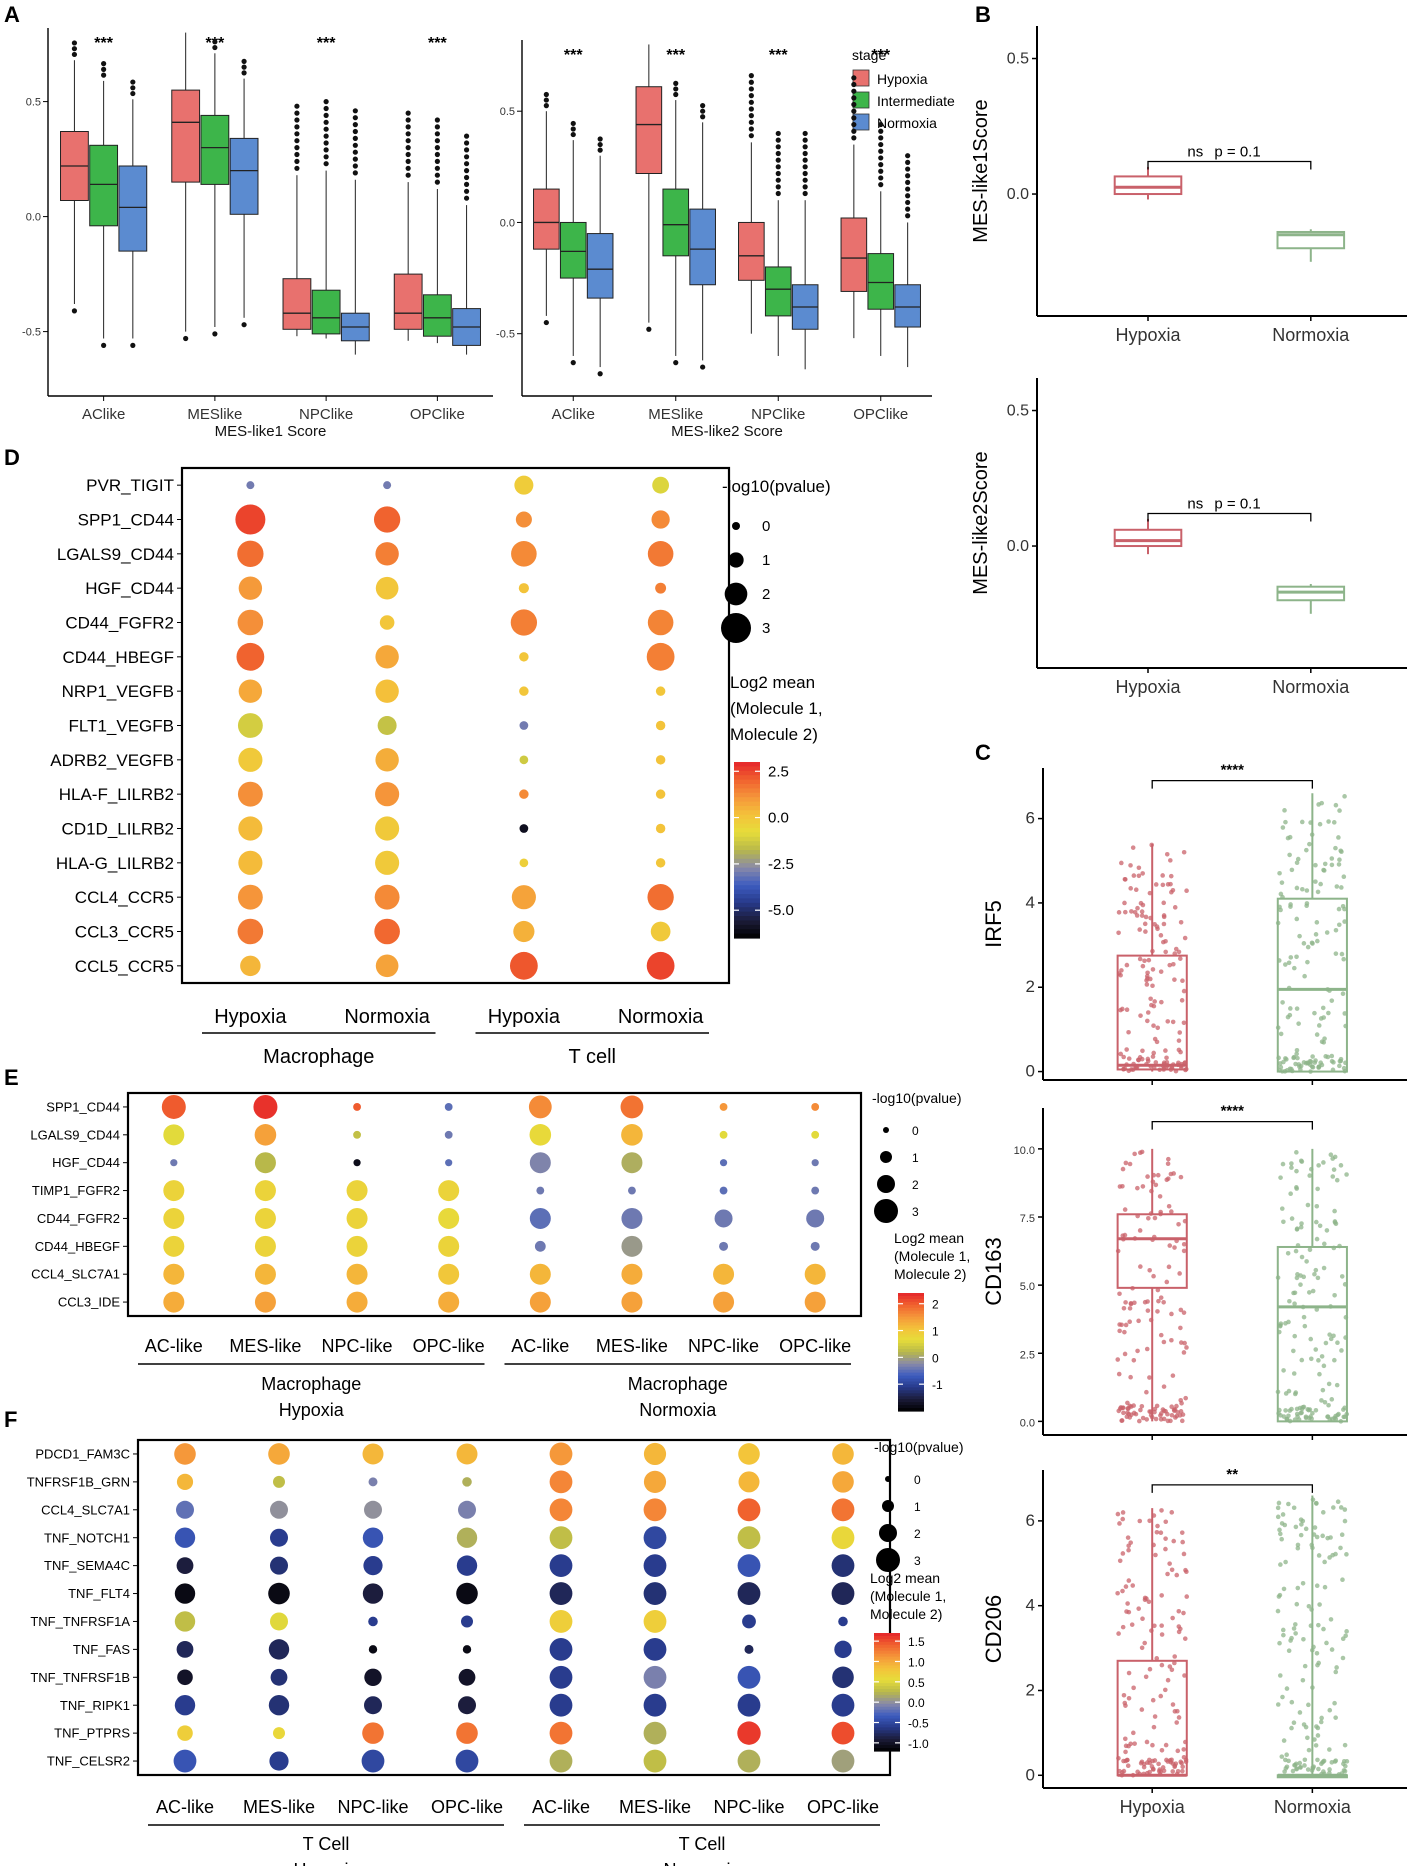 This screenshot has width=1419, height=1866. Describe the element at coordinates (935, 1332) in the screenshot. I see `colorbar-tick-label: 1` at that location.